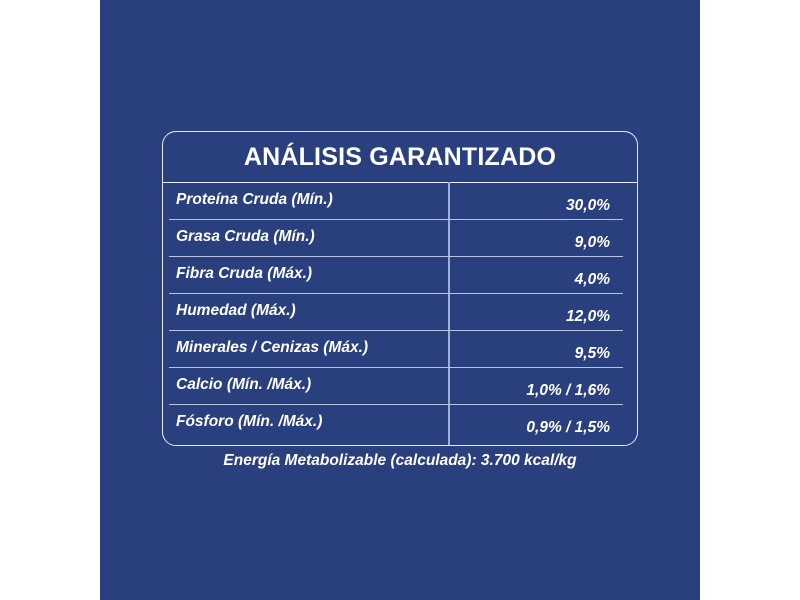  I want to click on row-value: 9,0%, so click(592, 242).